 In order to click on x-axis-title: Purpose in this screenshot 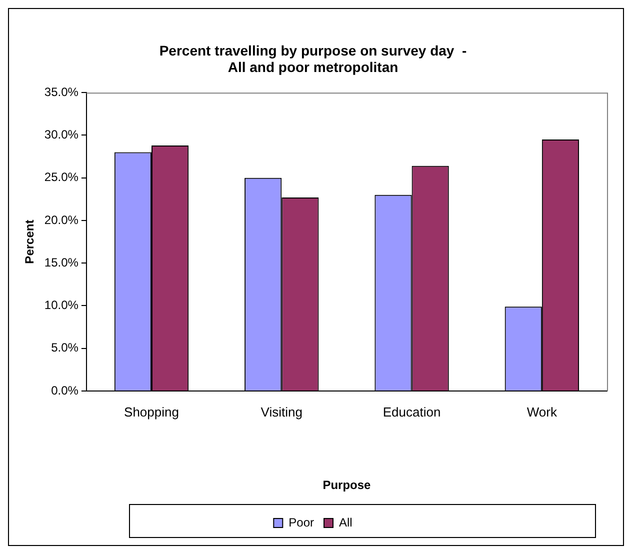, I will do `click(347, 485)`.